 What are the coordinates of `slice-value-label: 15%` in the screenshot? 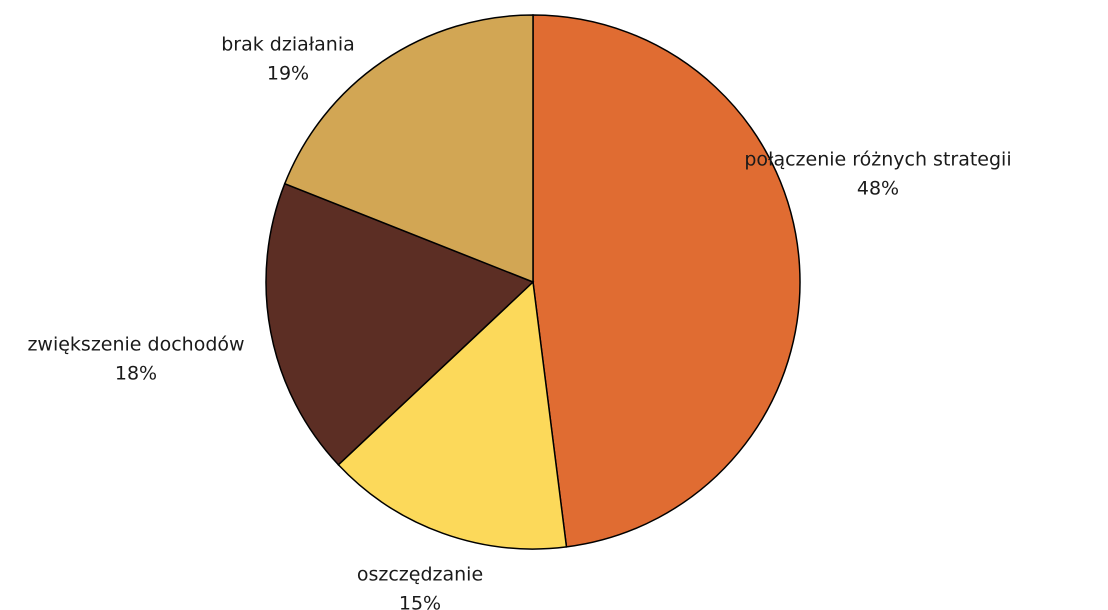 It's located at (420, 601).